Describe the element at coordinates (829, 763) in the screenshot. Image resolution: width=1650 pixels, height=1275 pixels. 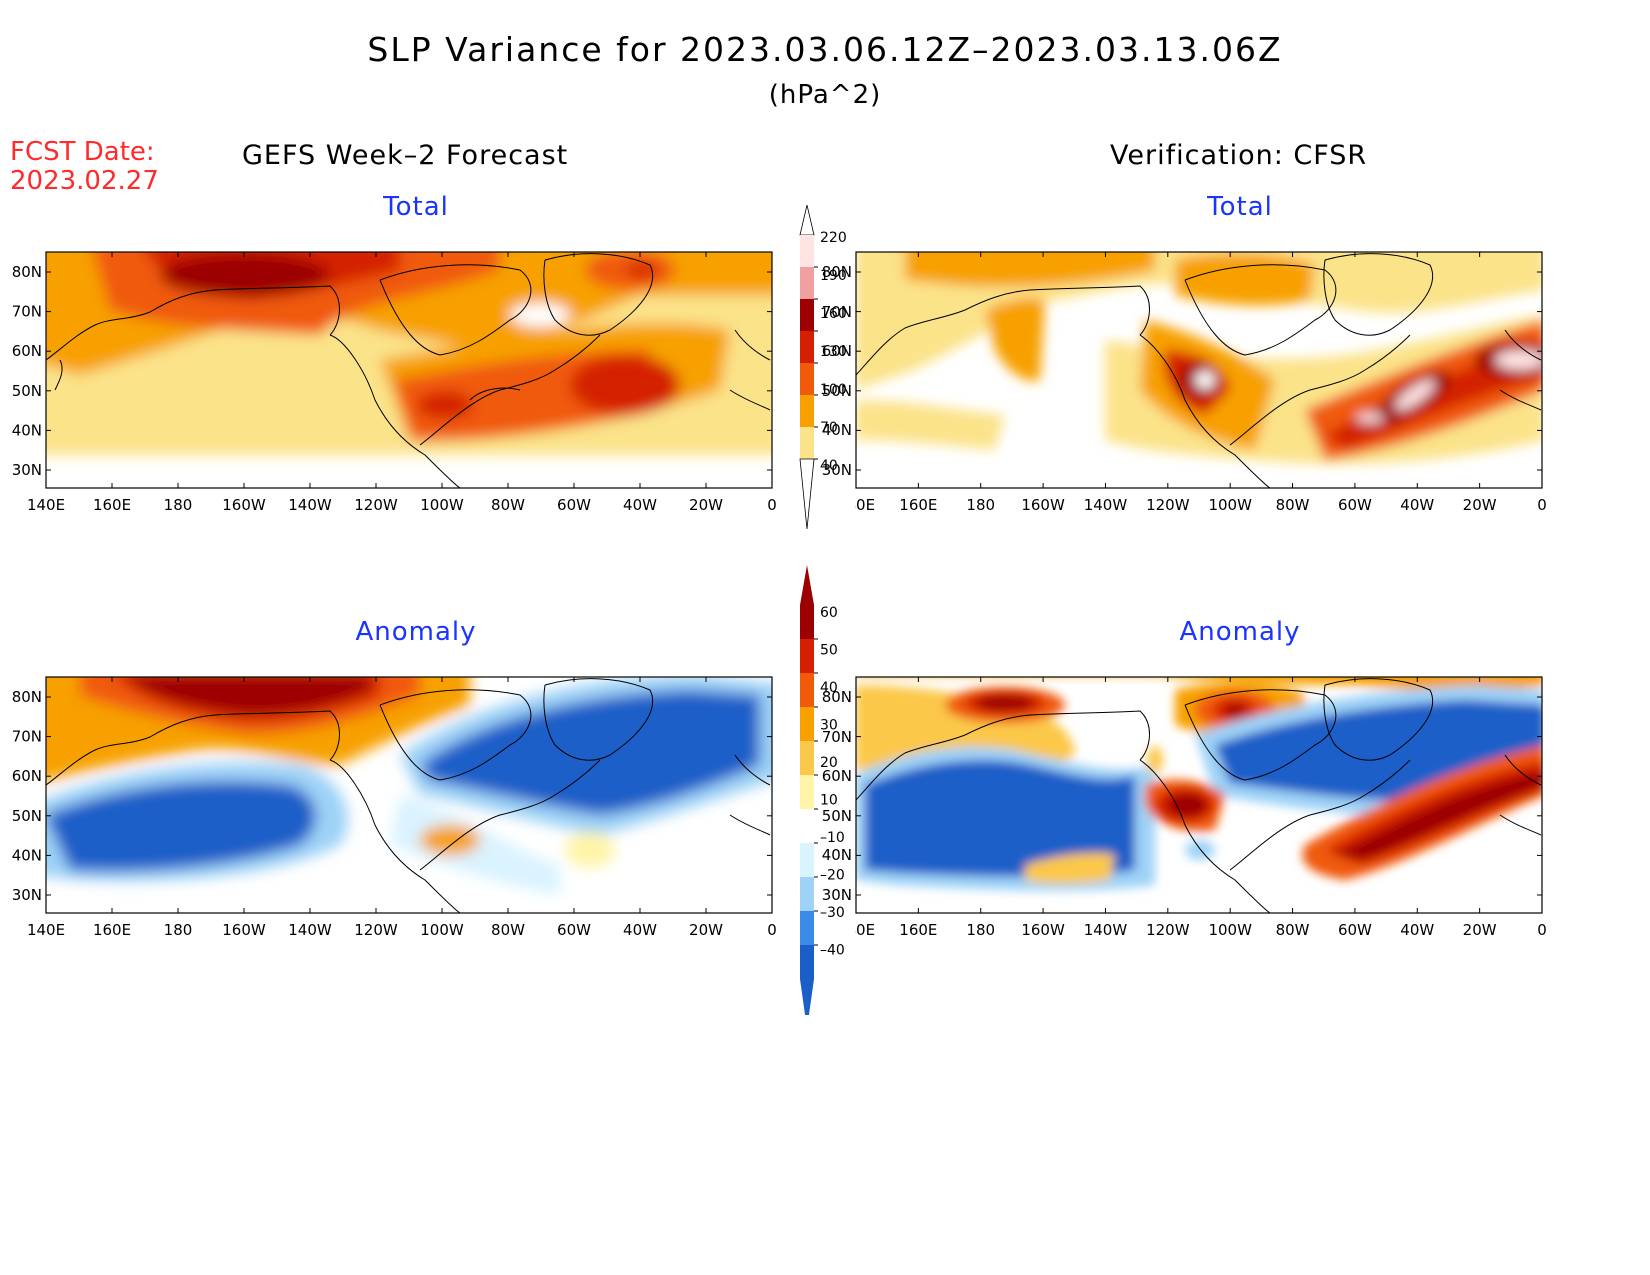
I see `colorbar-tick-label: 20` at that location.